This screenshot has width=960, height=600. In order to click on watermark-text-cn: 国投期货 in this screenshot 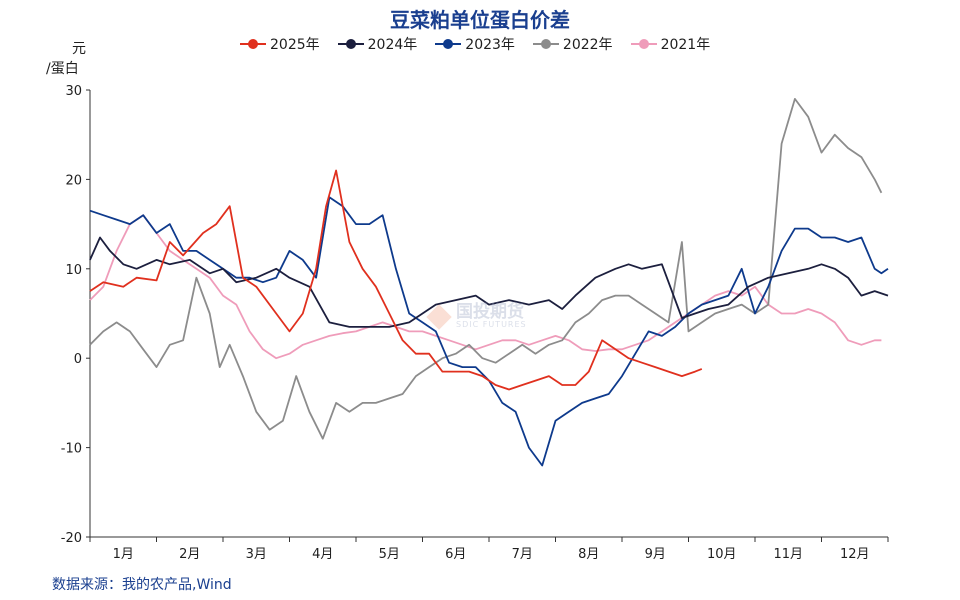, I will do `click(490, 312)`.